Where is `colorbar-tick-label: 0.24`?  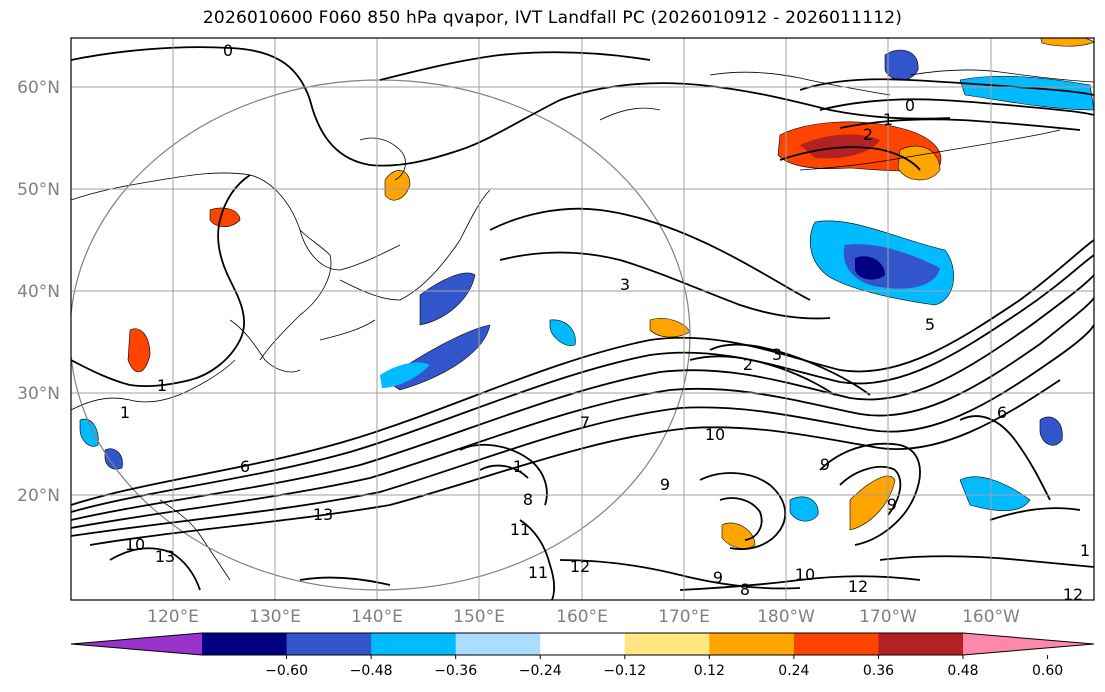 colorbar-tick-label: 0.24 is located at coordinates (793, 671).